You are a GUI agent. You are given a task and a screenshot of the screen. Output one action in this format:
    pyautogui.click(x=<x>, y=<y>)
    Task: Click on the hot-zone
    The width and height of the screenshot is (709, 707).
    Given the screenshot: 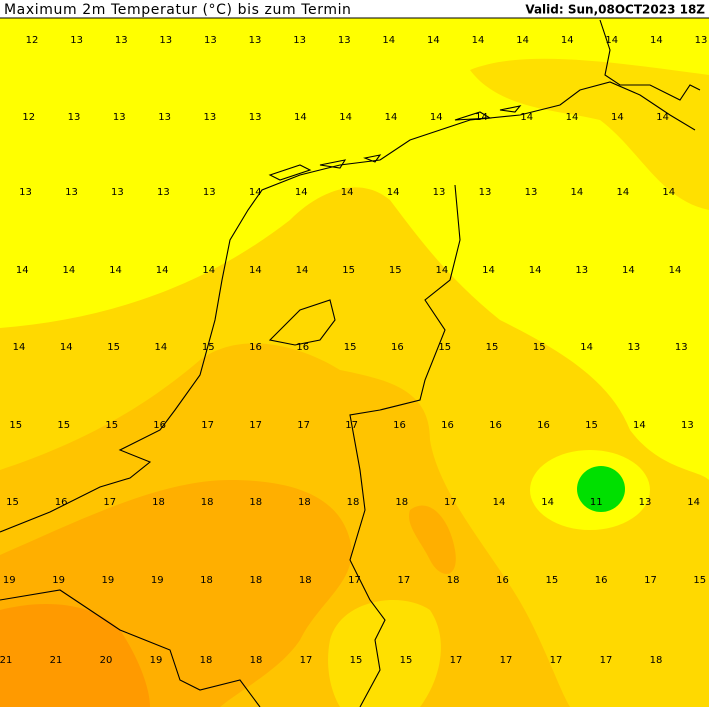 What is the action you would take?
    pyautogui.click(x=432, y=539)
    